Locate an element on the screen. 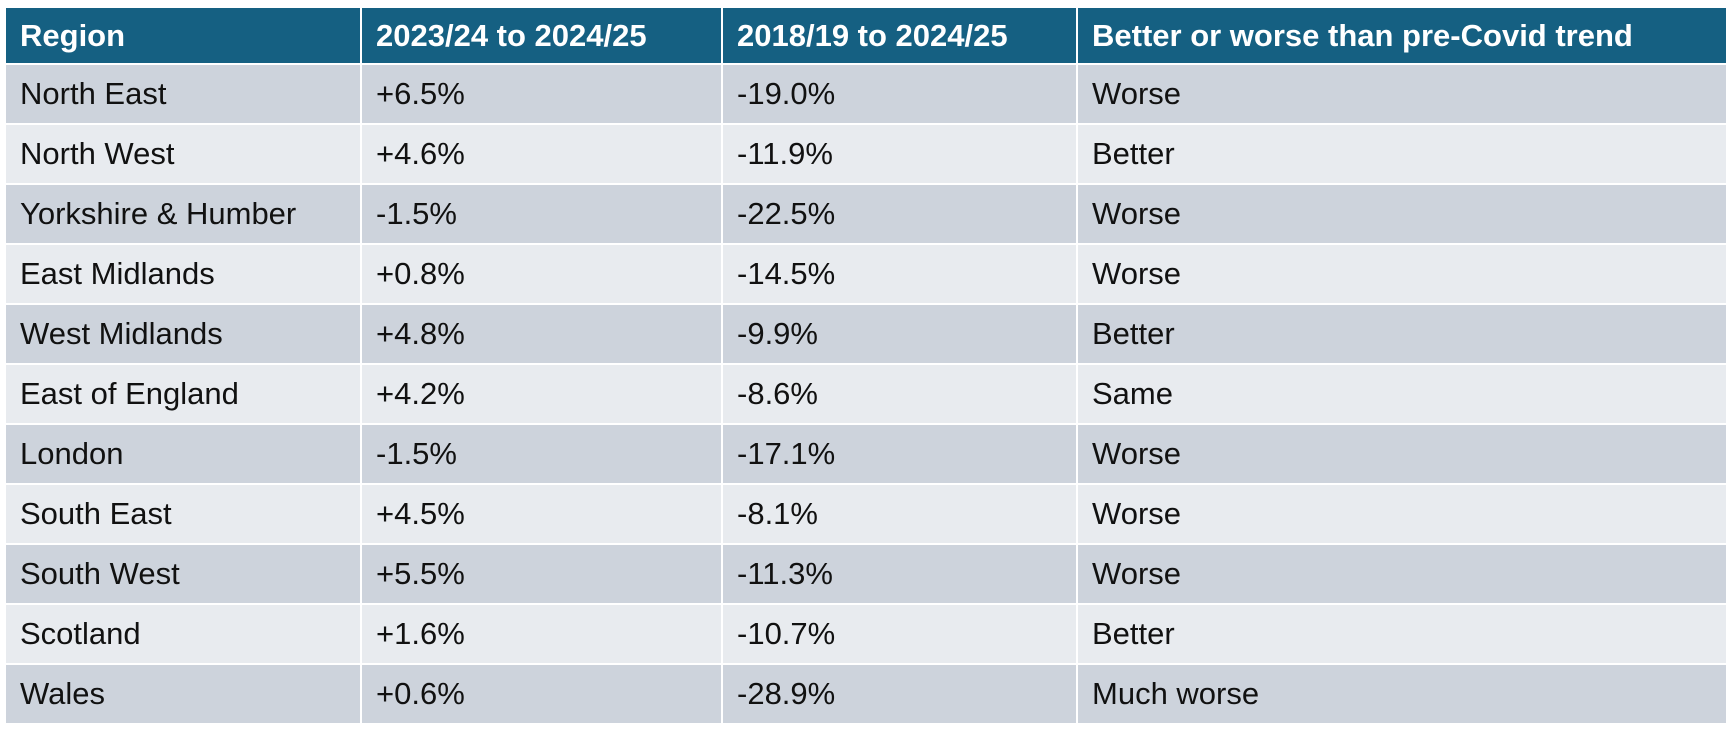 The width and height of the screenshot is (1731, 751). table-cell: +0.8% is located at coordinates (541, 274).